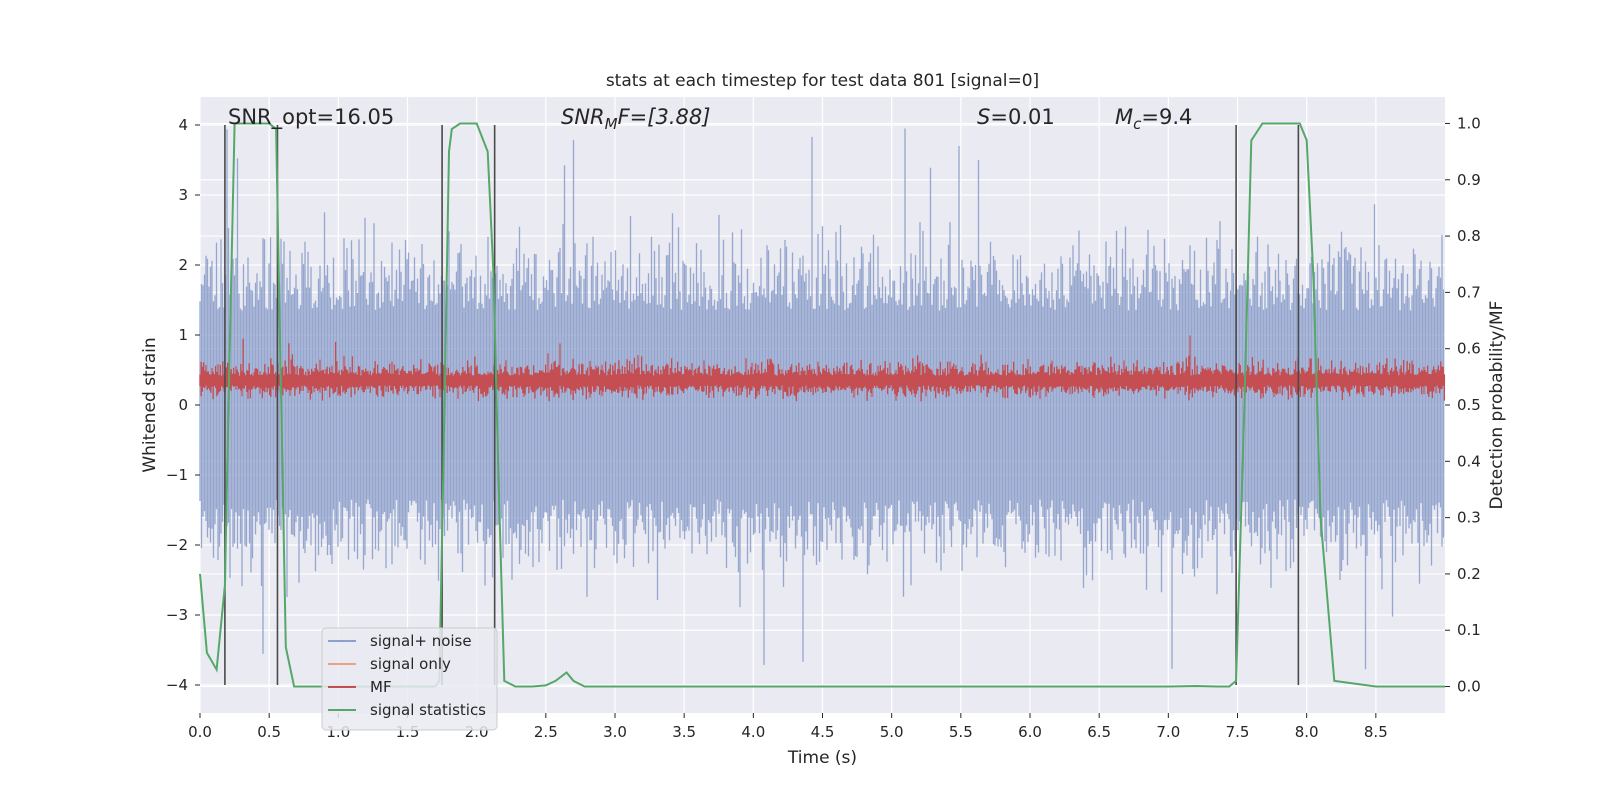 The height and width of the screenshot is (800, 1600). I want to click on y-right-tick-label: 0.1, so click(1469, 630).